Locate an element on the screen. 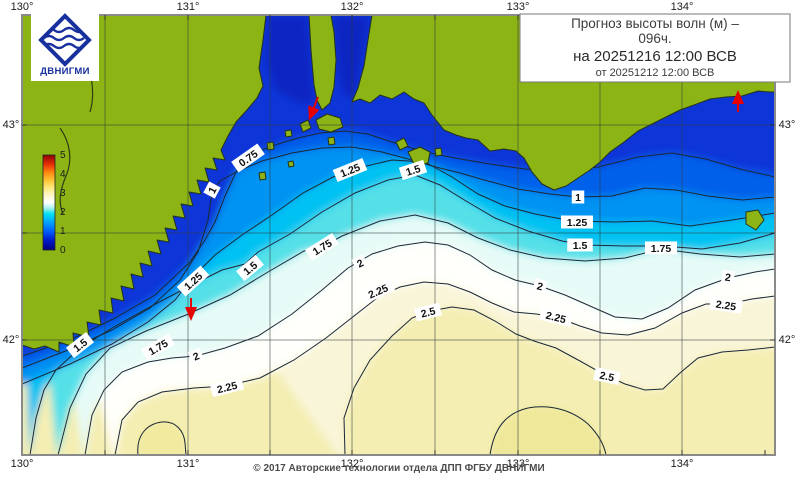  logo-text: ДВНИГМИ is located at coordinates (65, 71).